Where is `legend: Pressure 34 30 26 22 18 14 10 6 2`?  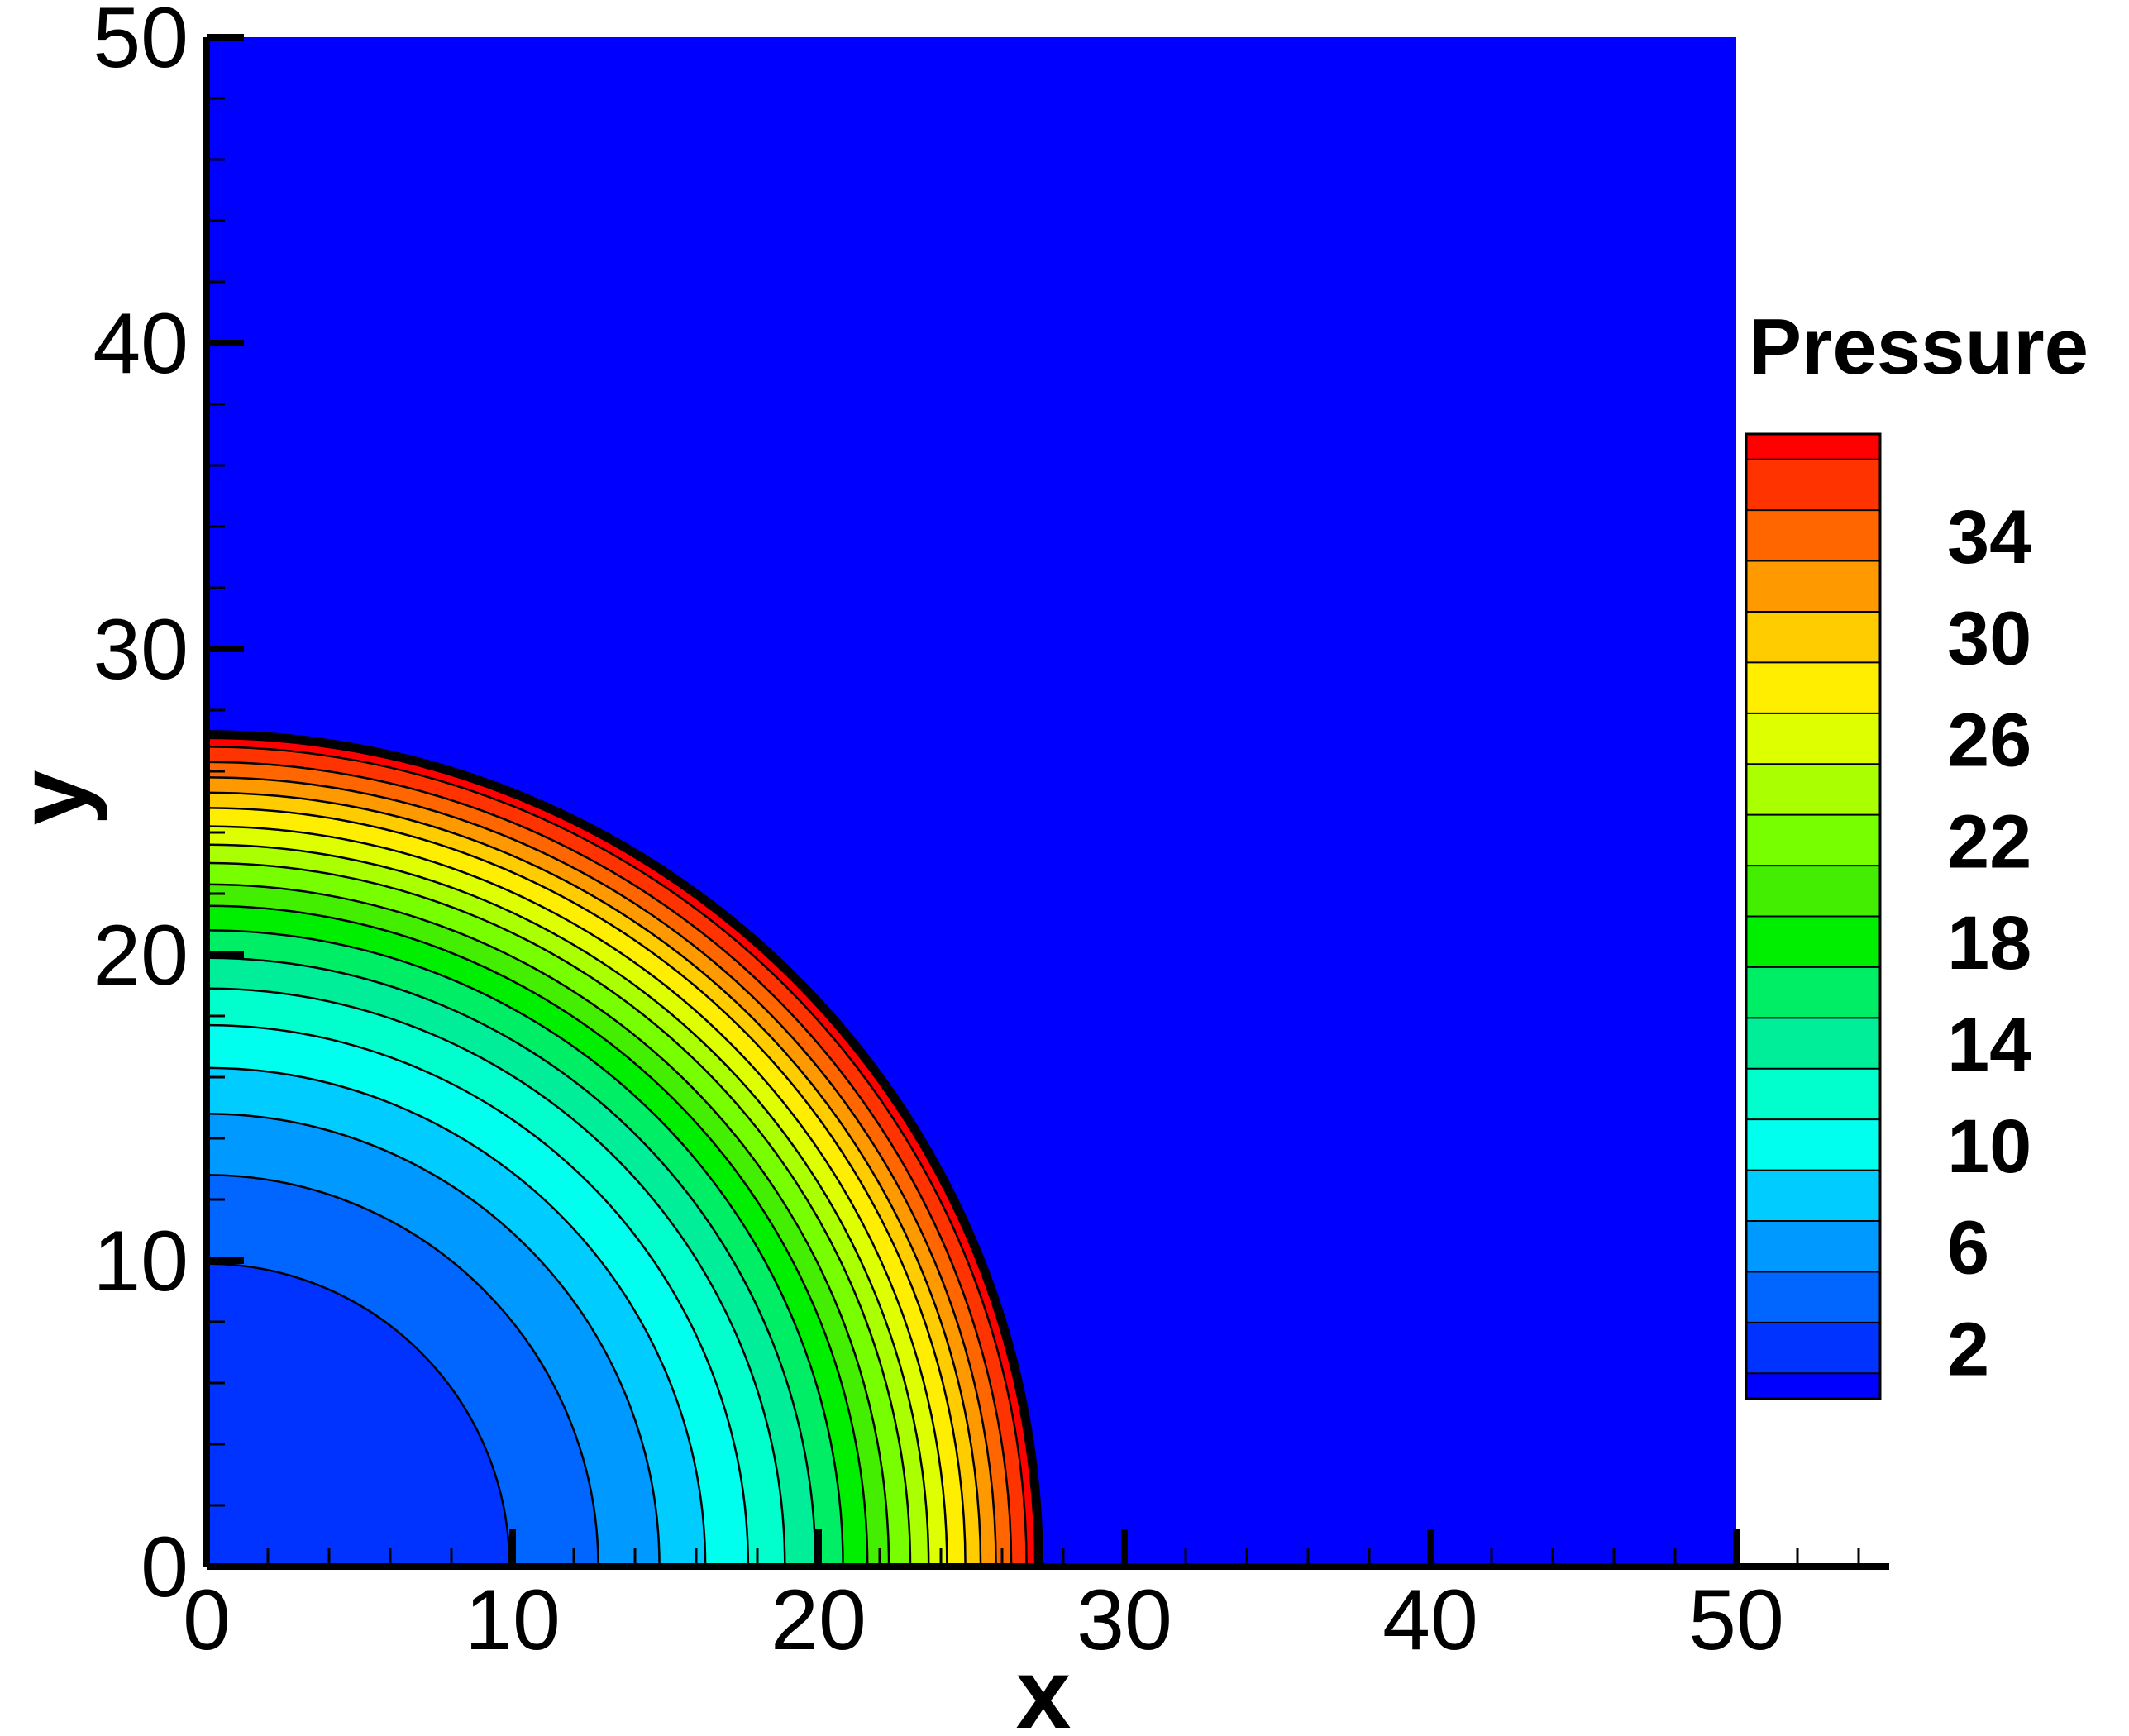
legend: Pressure 34 30 26 22 18 14 10 6 2 is located at coordinates (1917, 851).